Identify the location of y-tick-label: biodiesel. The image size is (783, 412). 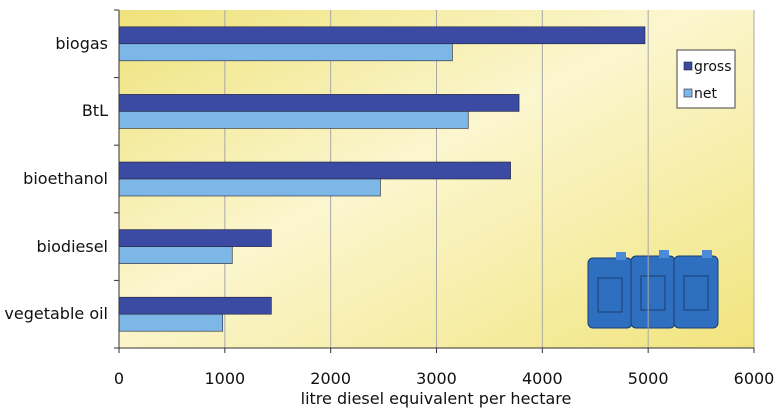
(72, 246).